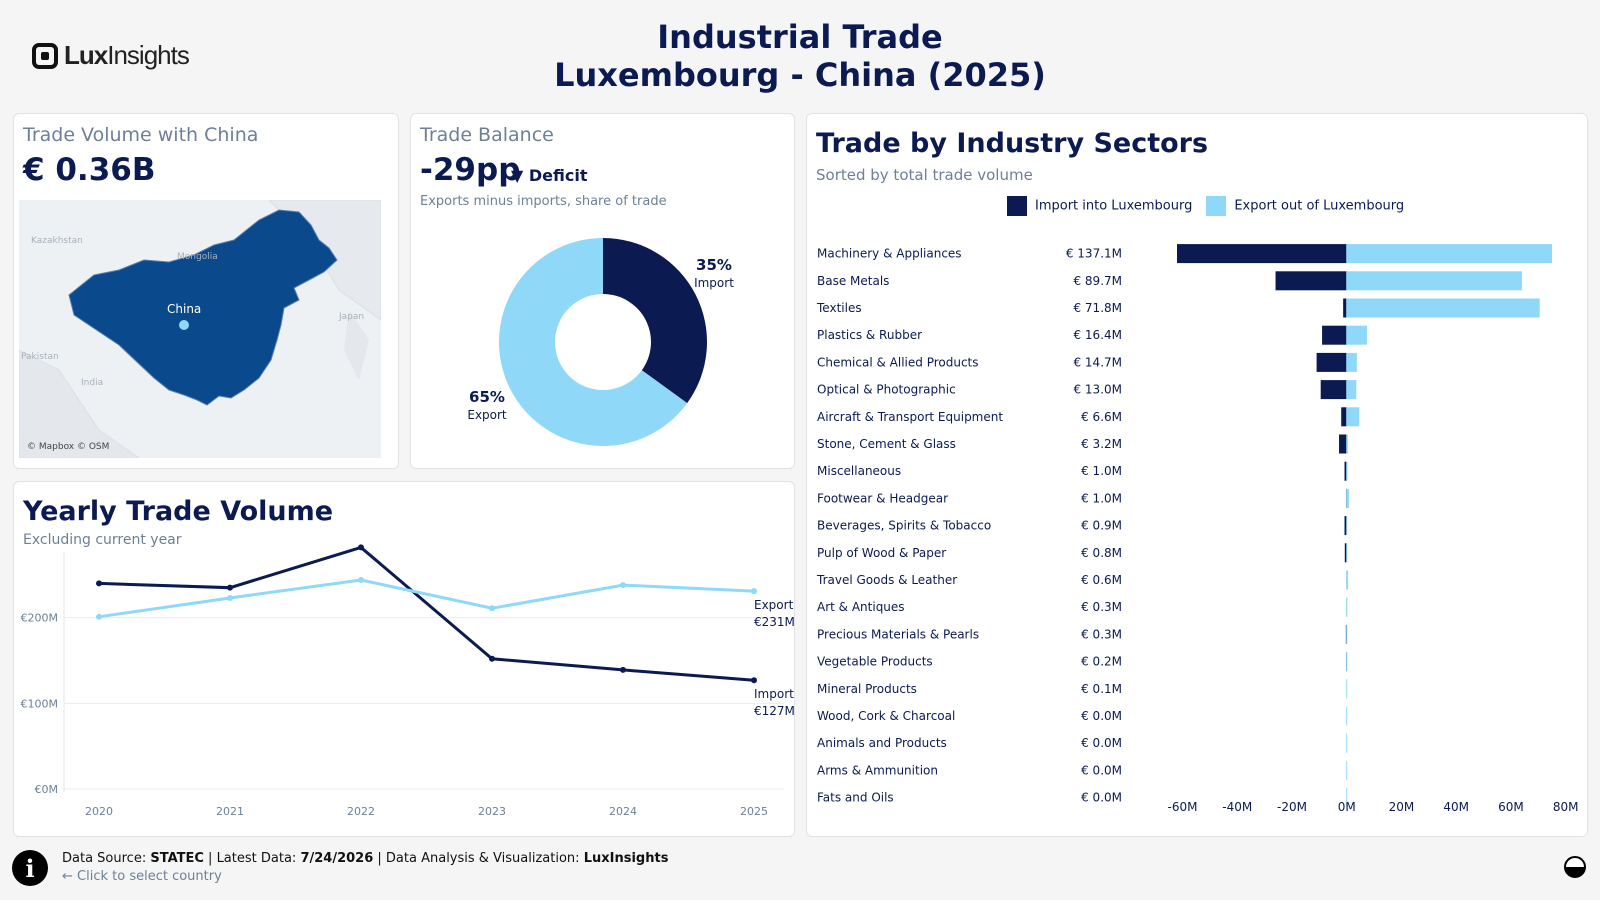  Describe the element at coordinates (1101, 580) in the screenshot. I see `sector-total: € 0.6M` at that location.